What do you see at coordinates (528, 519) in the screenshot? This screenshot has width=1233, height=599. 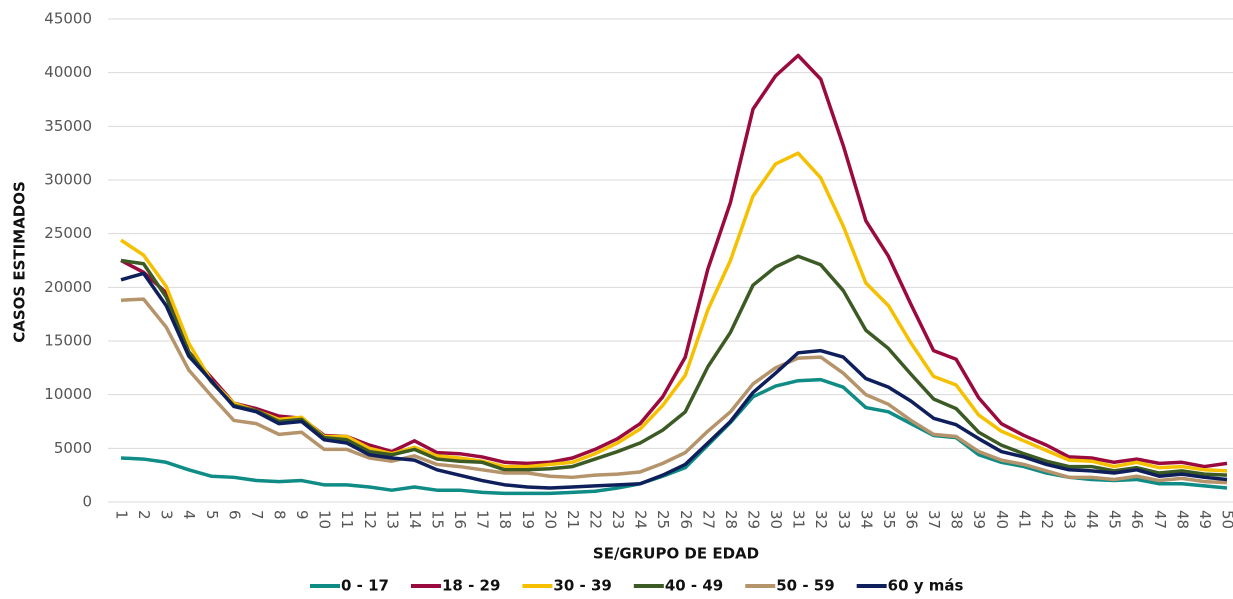 I see `x-tick-label: 19` at bounding box center [528, 519].